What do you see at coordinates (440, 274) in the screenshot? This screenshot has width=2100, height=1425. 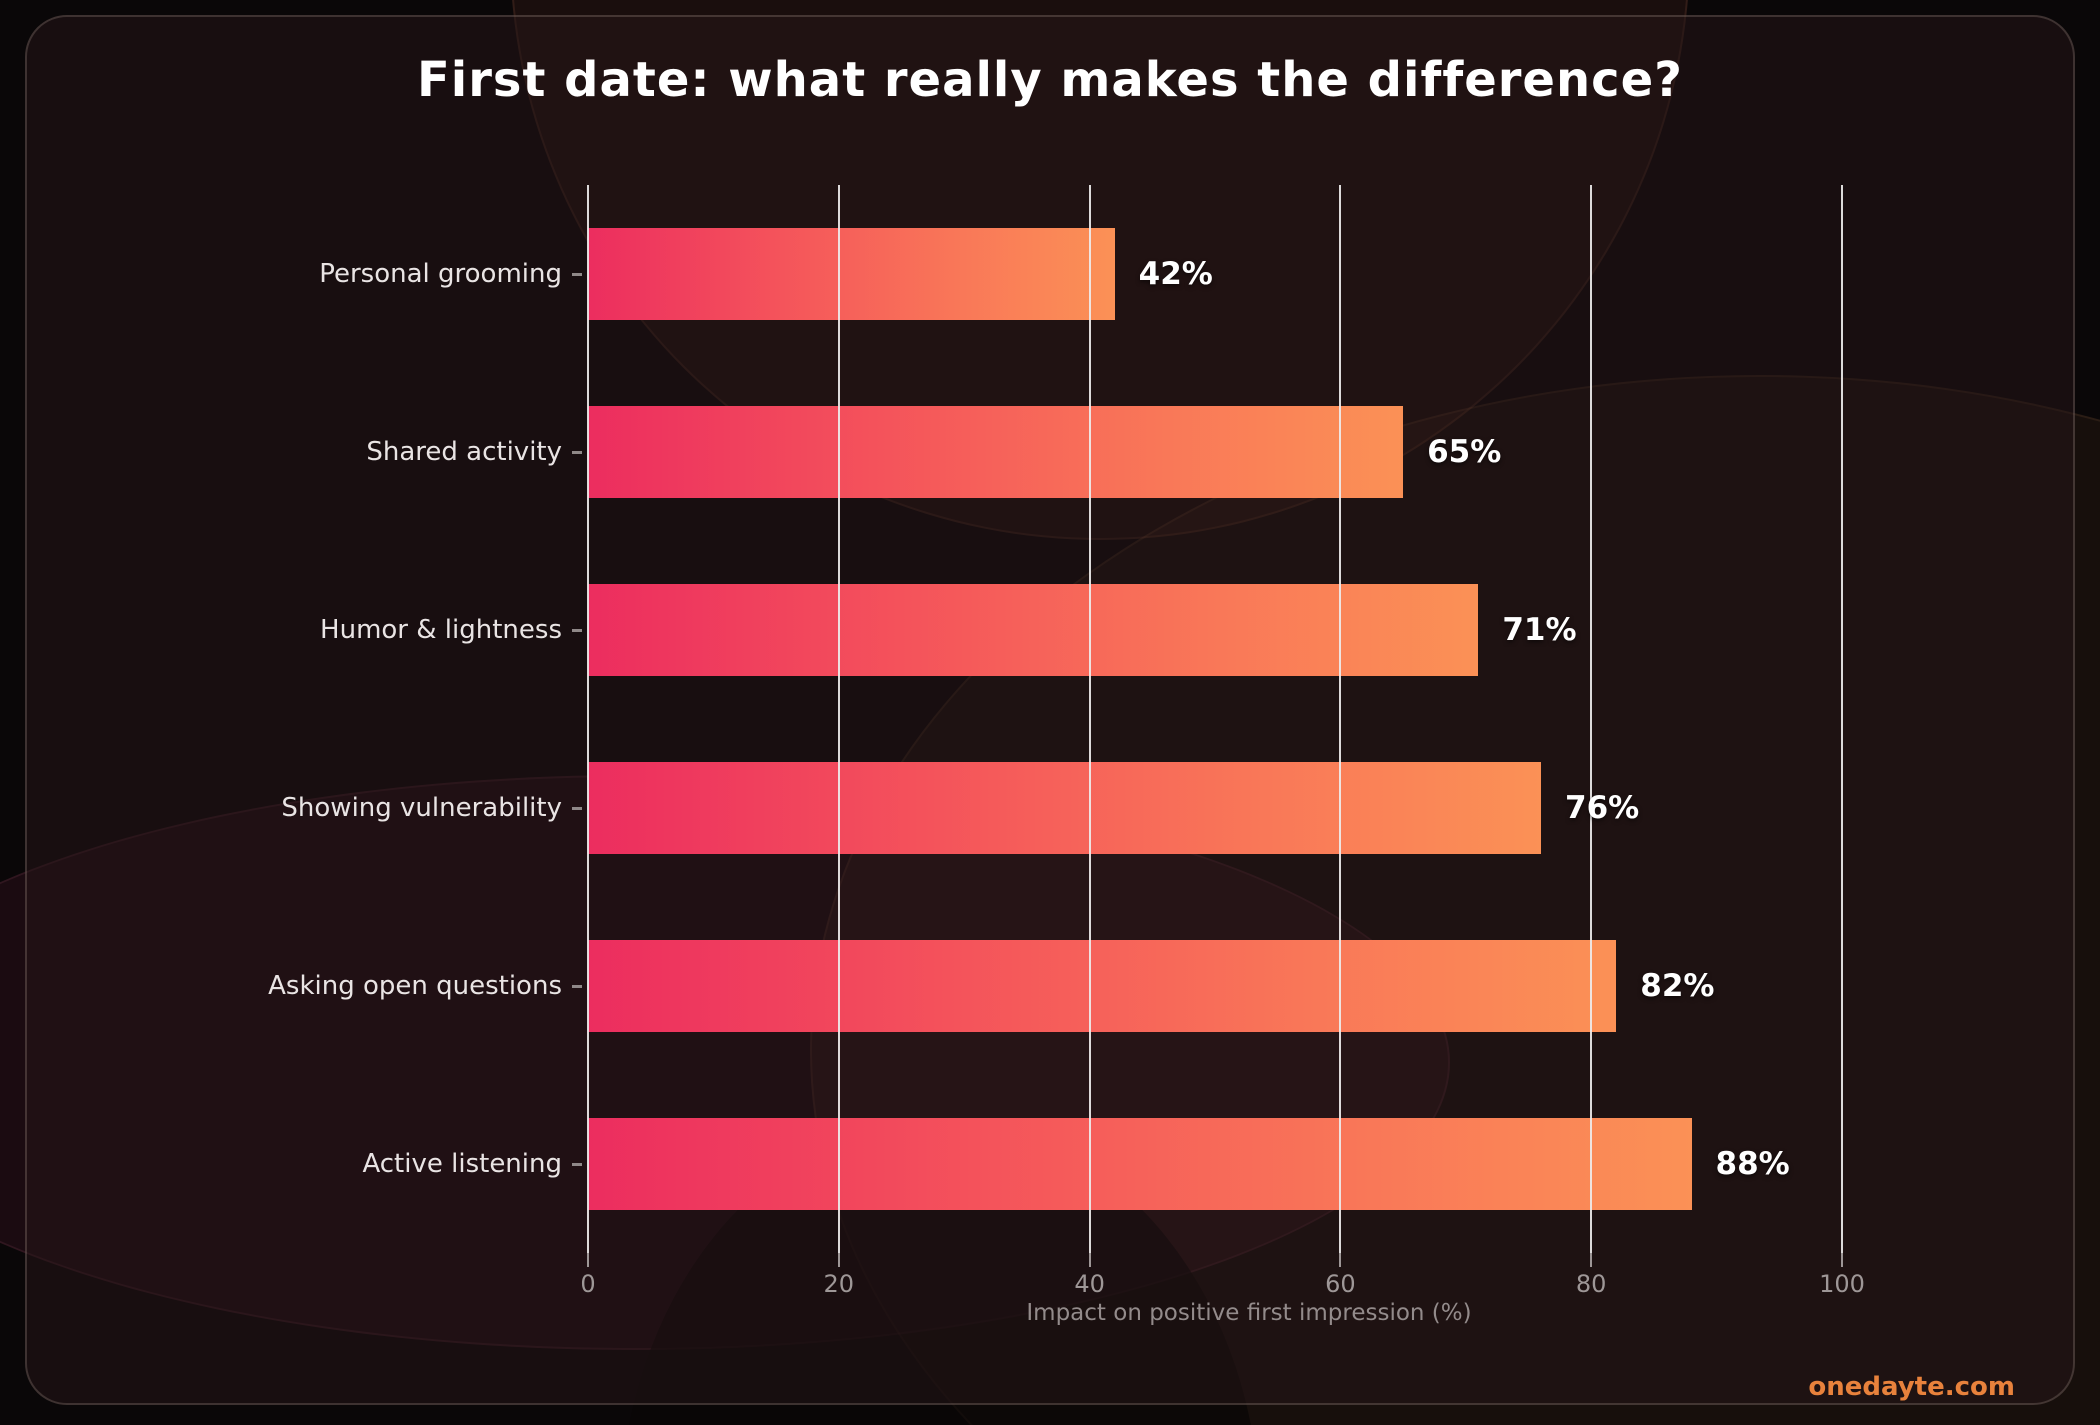 I see `category-label: Personal grooming` at bounding box center [440, 274].